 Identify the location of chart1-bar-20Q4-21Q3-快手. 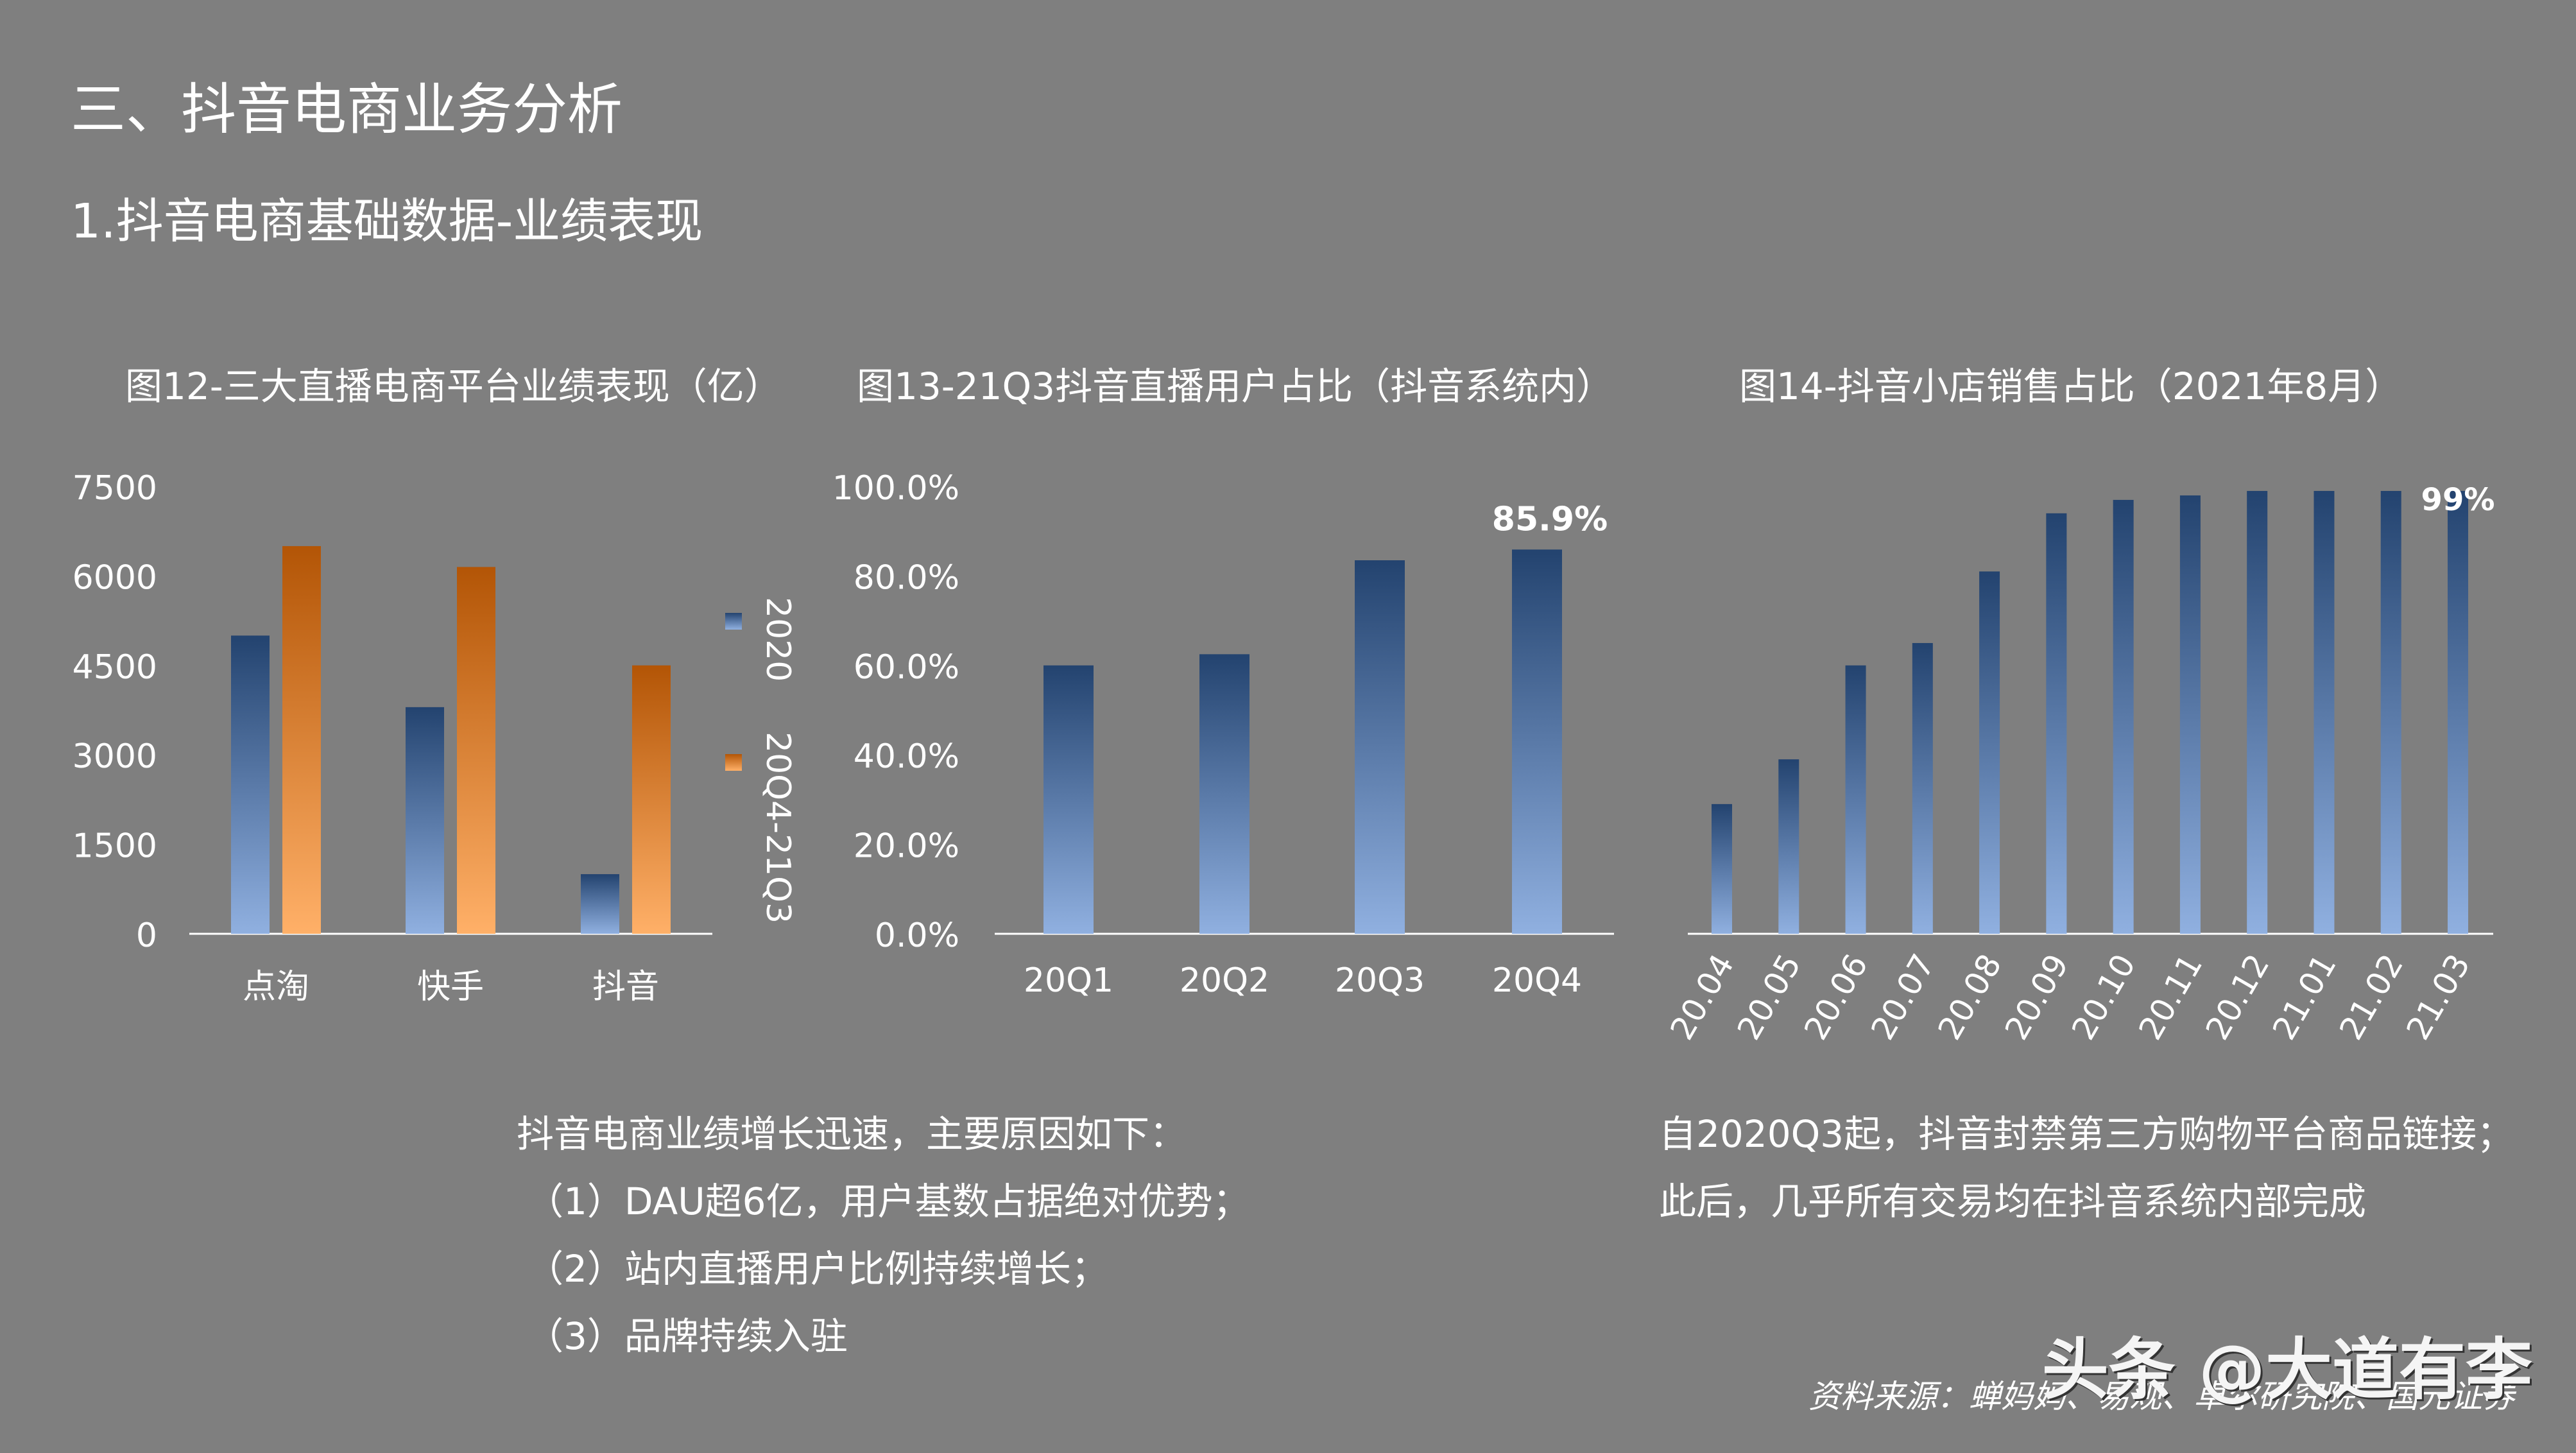
(476, 750).